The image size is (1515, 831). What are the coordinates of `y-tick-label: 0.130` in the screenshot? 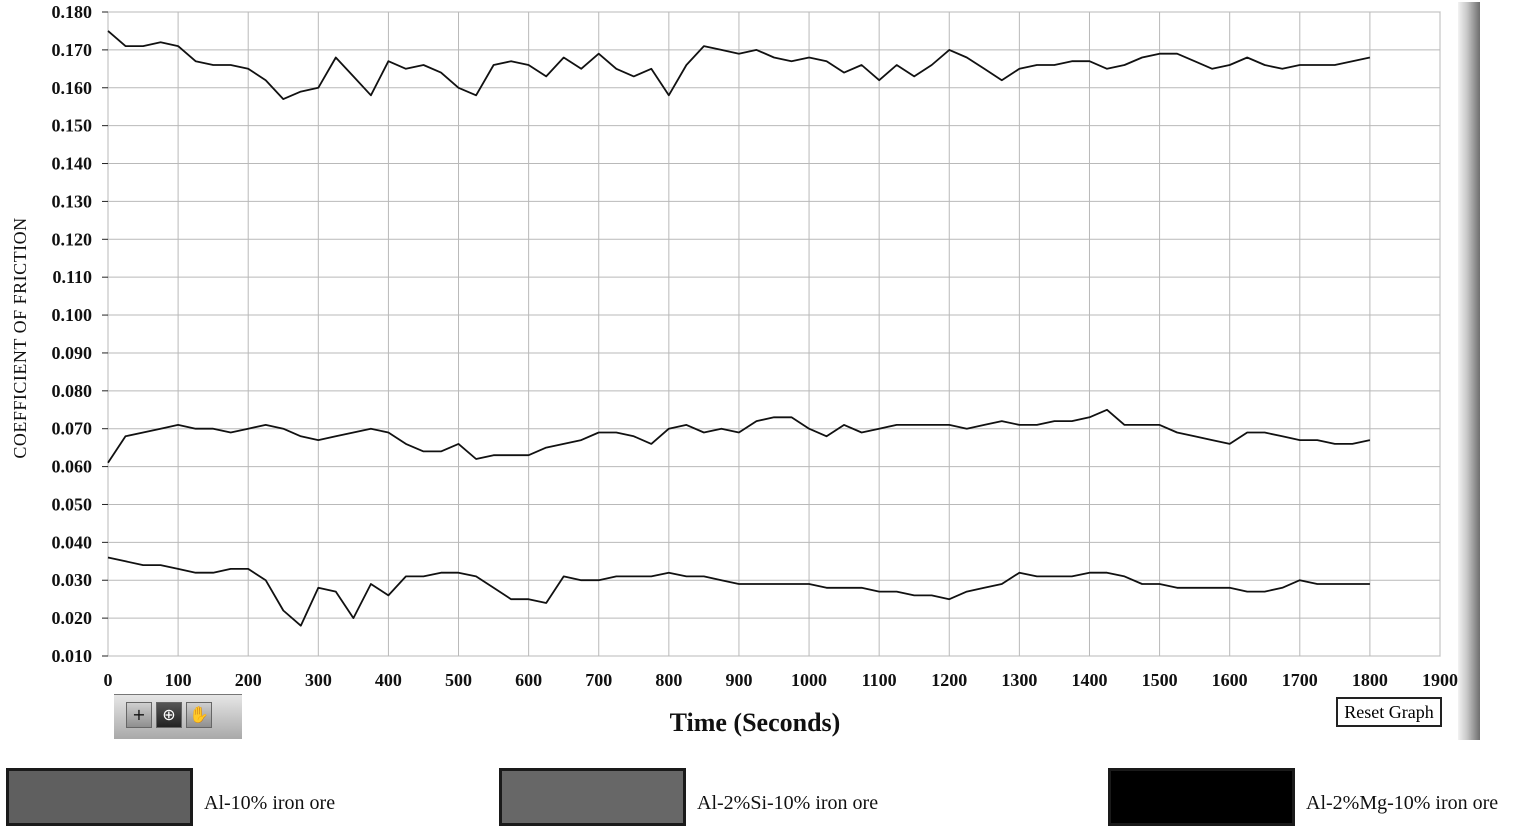 It's located at (72, 201).